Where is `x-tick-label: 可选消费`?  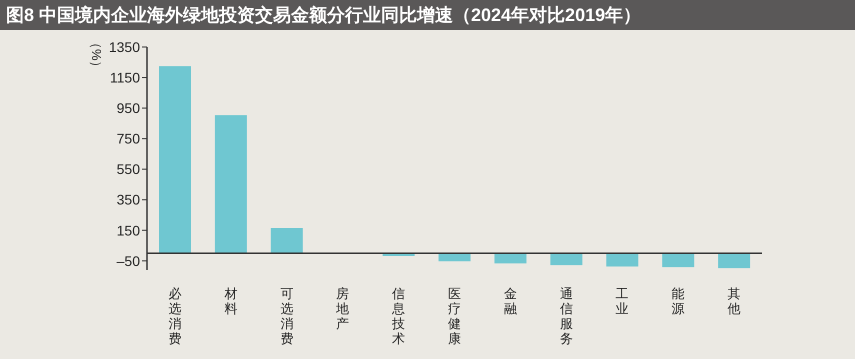 x-tick-label: 可选消费 is located at coordinates (287, 316).